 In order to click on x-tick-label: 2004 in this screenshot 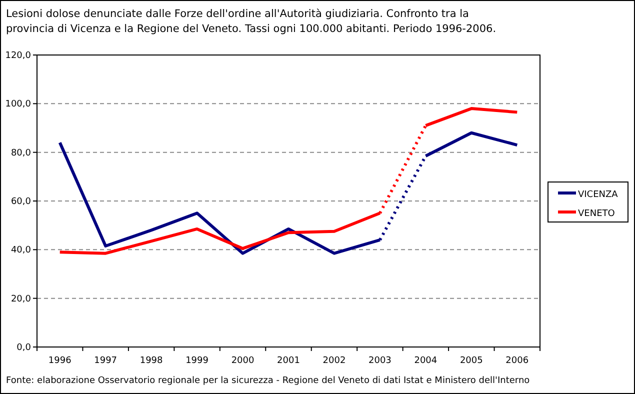, I will do `click(426, 361)`.